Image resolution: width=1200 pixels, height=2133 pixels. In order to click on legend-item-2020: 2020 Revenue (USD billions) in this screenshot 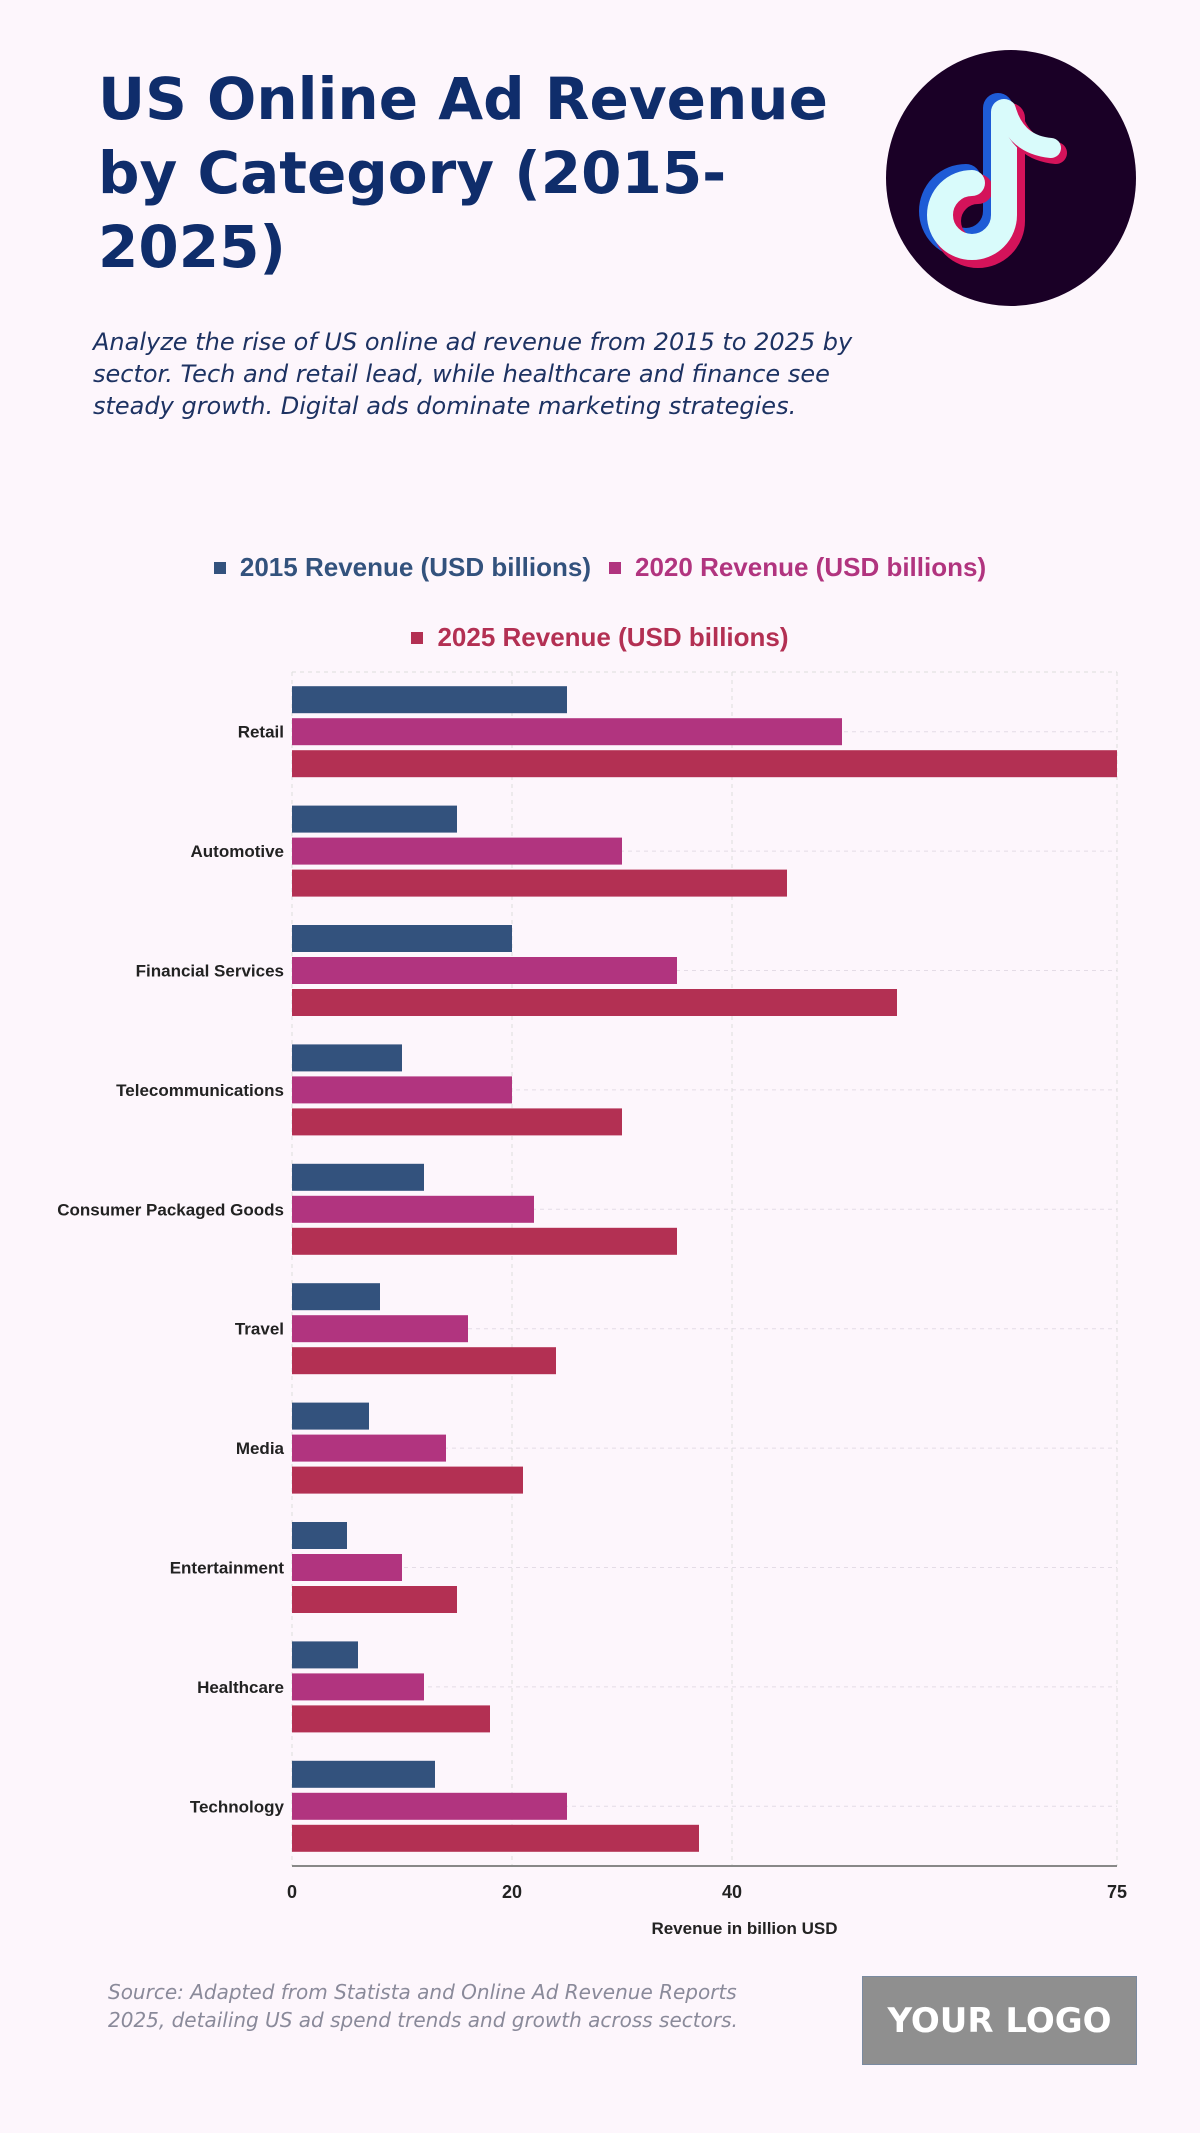, I will do `click(797, 567)`.